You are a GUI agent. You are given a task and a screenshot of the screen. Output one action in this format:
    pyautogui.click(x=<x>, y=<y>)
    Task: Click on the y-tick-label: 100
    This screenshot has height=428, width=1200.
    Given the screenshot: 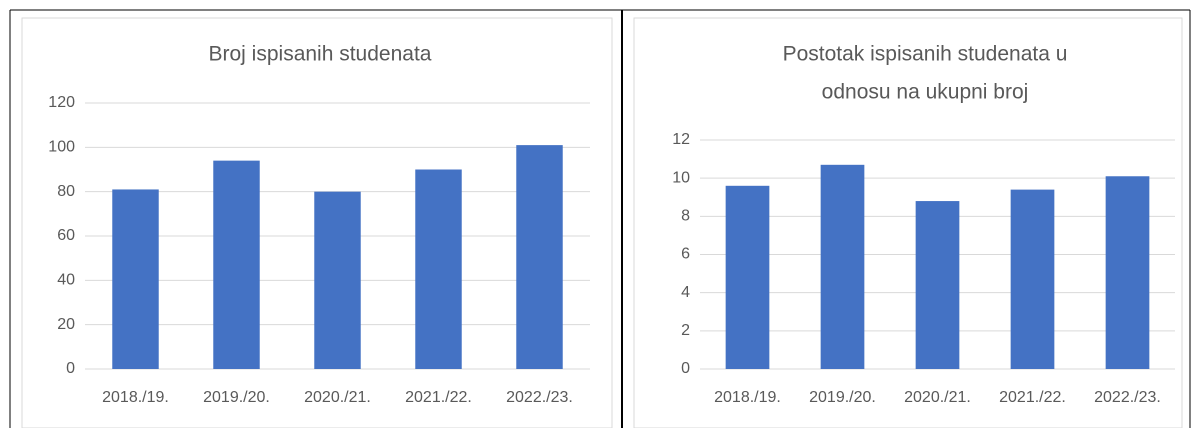 What is the action you would take?
    pyautogui.click(x=61, y=147)
    